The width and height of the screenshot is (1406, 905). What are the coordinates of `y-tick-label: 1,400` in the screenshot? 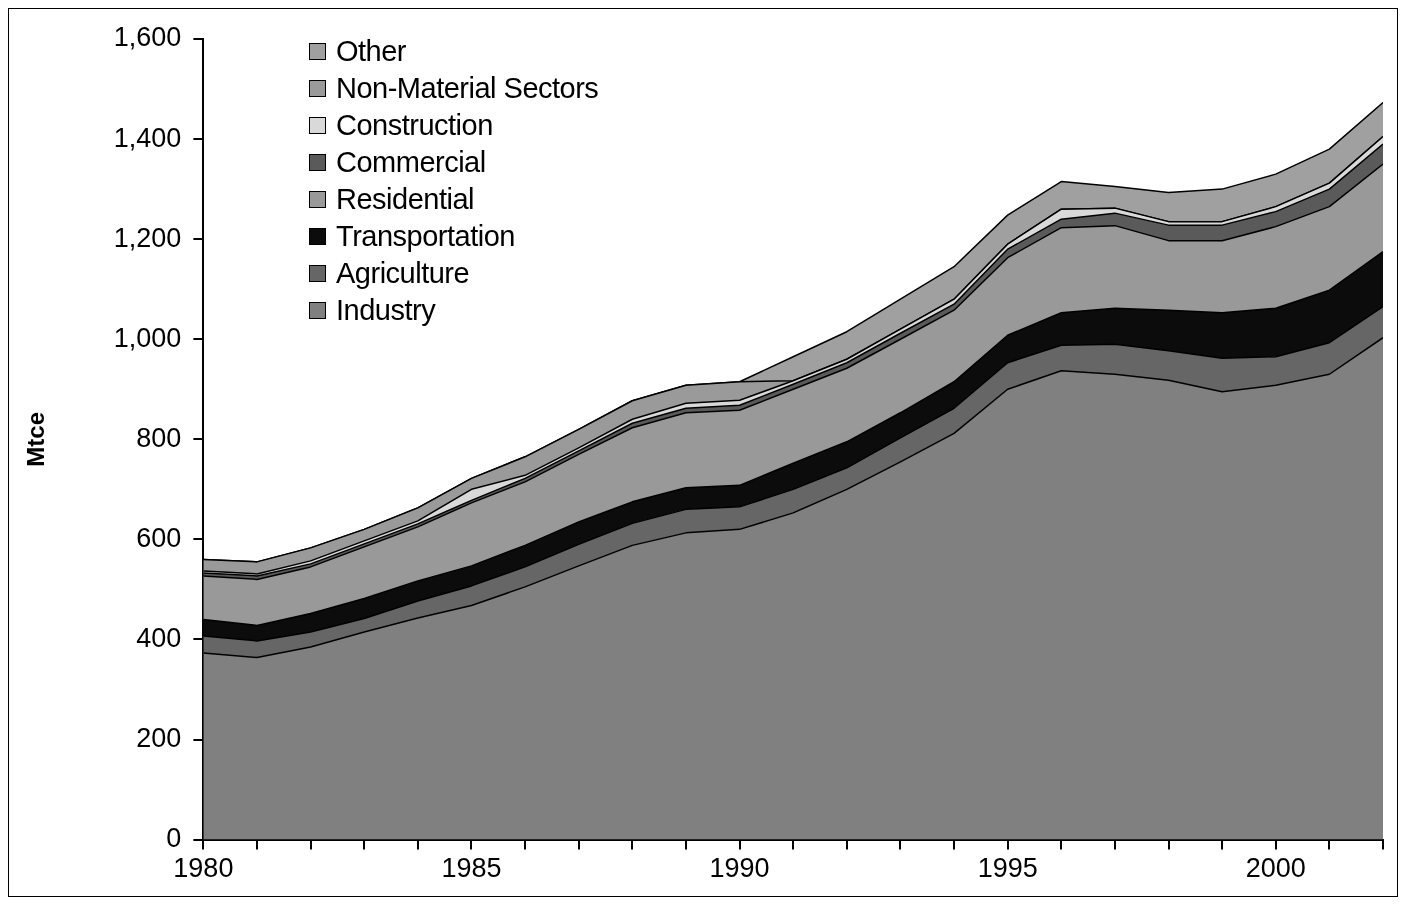 It's located at (147, 137).